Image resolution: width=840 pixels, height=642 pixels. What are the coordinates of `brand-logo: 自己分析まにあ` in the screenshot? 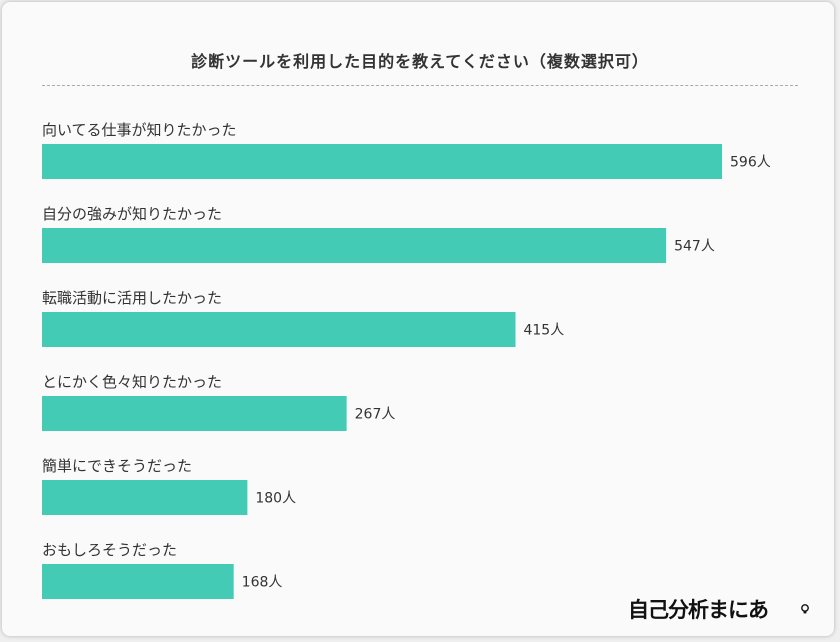 It's located at (698, 610).